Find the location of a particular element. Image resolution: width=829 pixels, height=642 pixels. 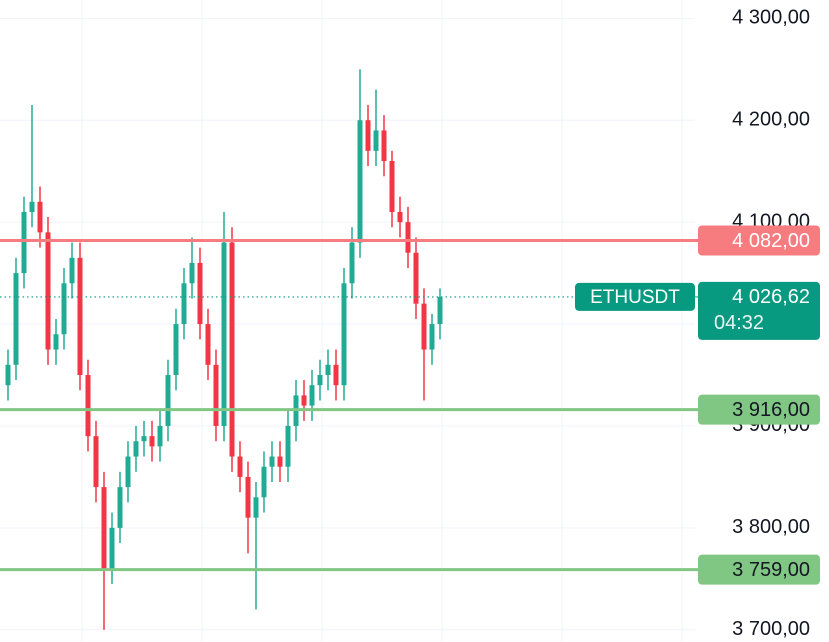

symbol-label: ETHUSDT is located at coordinates (635, 297).